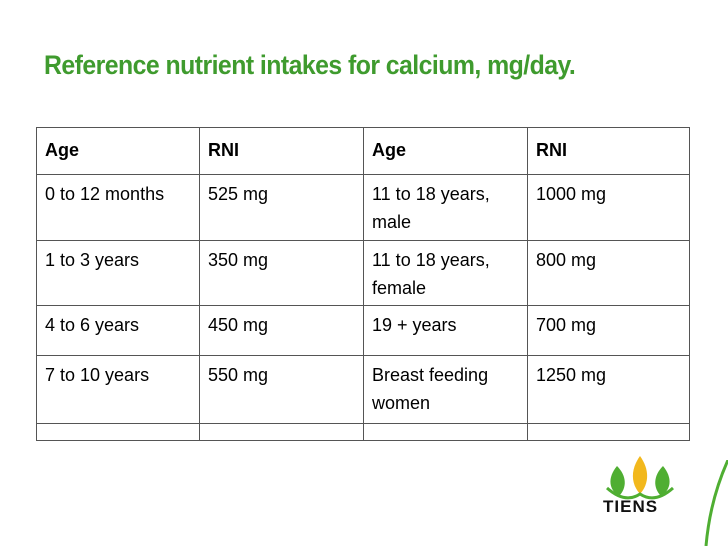  What do you see at coordinates (445, 330) in the screenshot?
I see `table-cell: 19 + years` at bounding box center [445, 330].